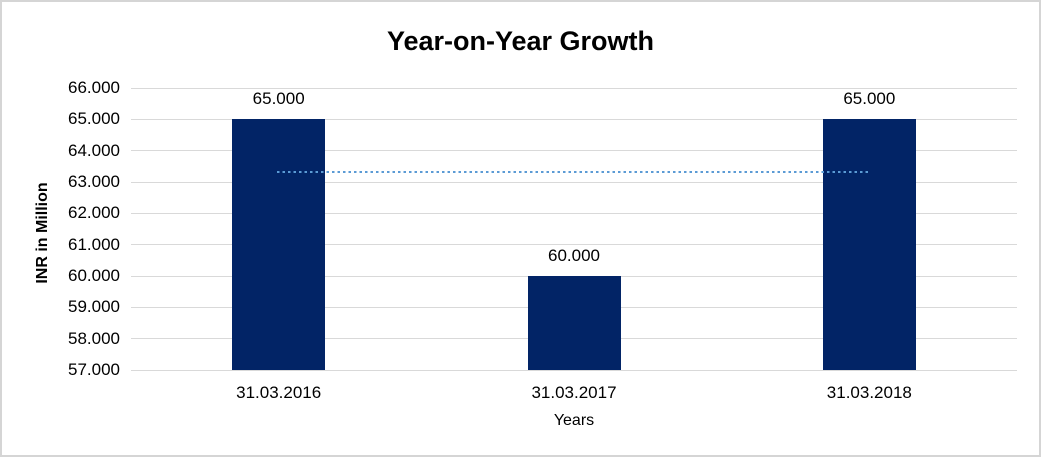 This screenshot has height=457, width=1041. I want to click on y-tick-label: 57.000, so click(94, 369).